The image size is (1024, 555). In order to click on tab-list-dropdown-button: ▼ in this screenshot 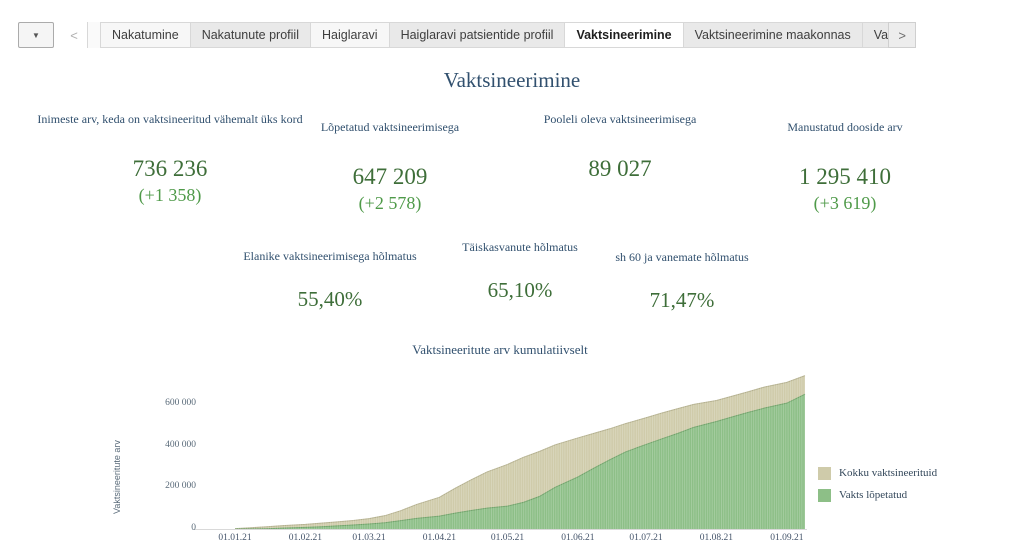, I will do `click(36, 35)`.